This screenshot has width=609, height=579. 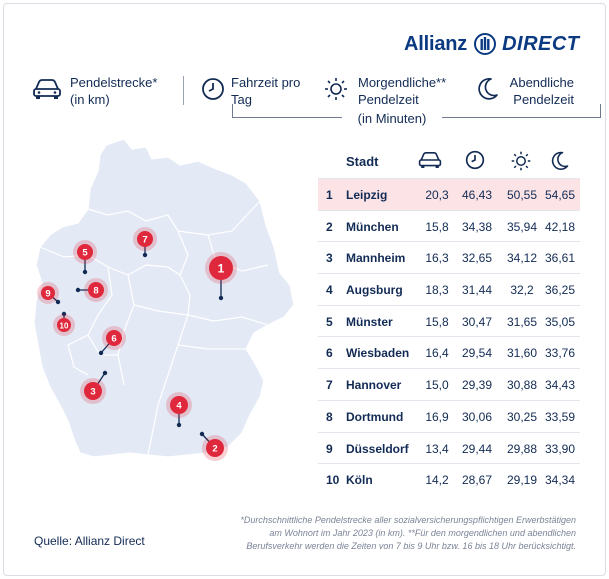 What do you see at coordinates (522, 226) in the screenshot?
I see `cell-morgen: 35,94` at bounding box center [522, 226].